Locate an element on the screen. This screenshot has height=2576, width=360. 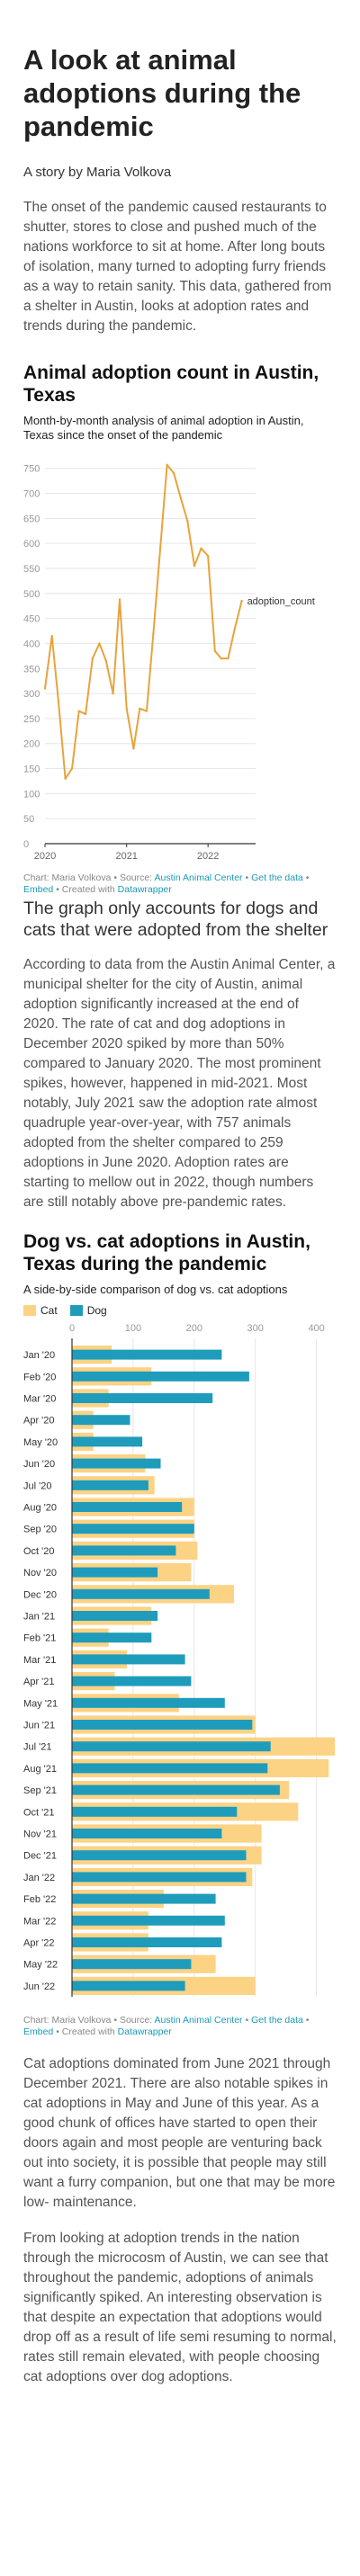
byline: A story by Maria Volkova is located at coordinates (98, 172).